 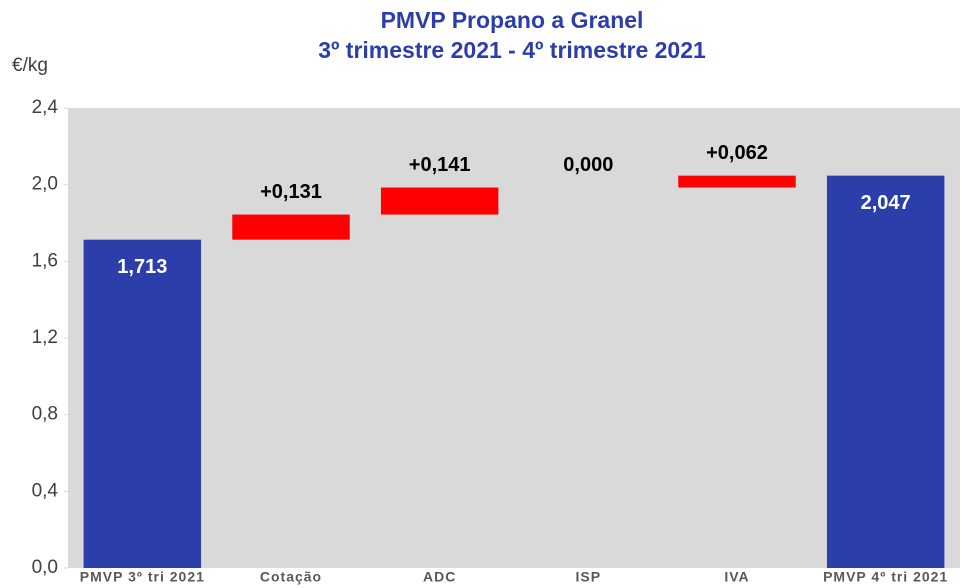 I want to click on data-label: +0,141, so click(x=440, y=165).